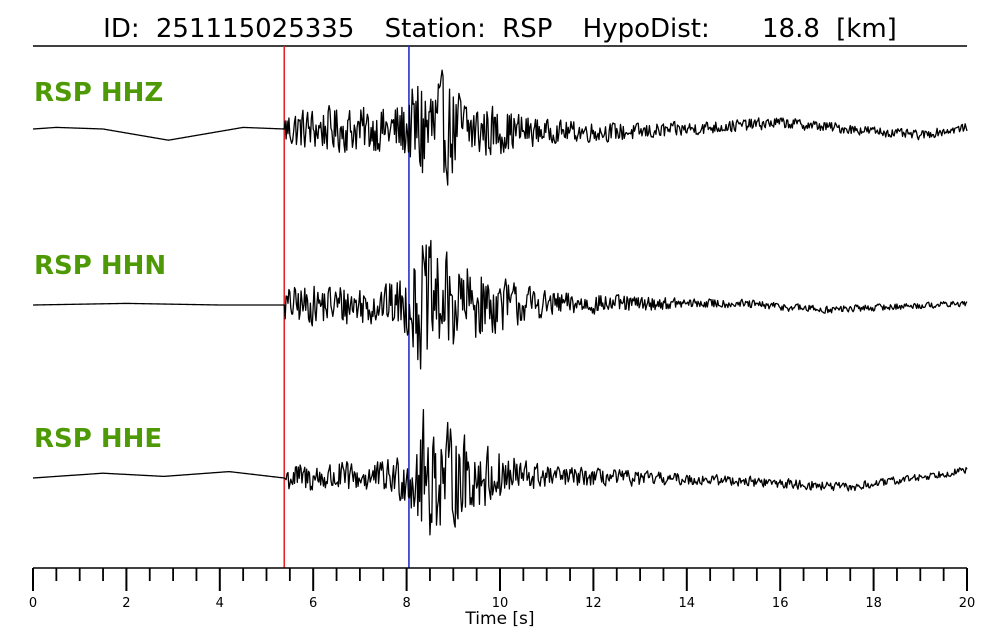 The image size is (1000, 640). Describe the element at coordinates (500, 603) in the screenshot. I see `x-tick-label: 10` at that location.